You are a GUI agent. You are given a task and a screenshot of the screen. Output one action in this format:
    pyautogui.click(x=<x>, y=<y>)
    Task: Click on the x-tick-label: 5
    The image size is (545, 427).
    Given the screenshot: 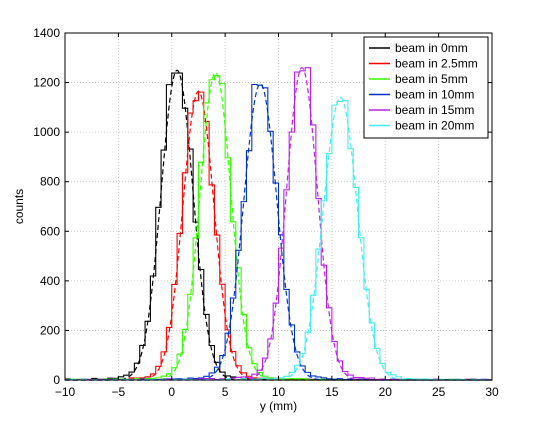 What is the action you would take?
    pyautogui.click(x=225, y=392)
    